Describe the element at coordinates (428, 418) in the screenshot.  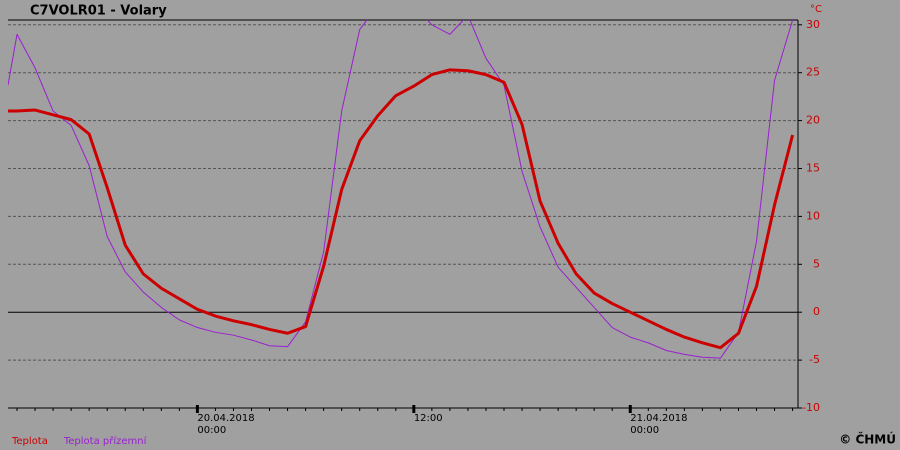
I see `x-tick-label: 12:00` at that location.